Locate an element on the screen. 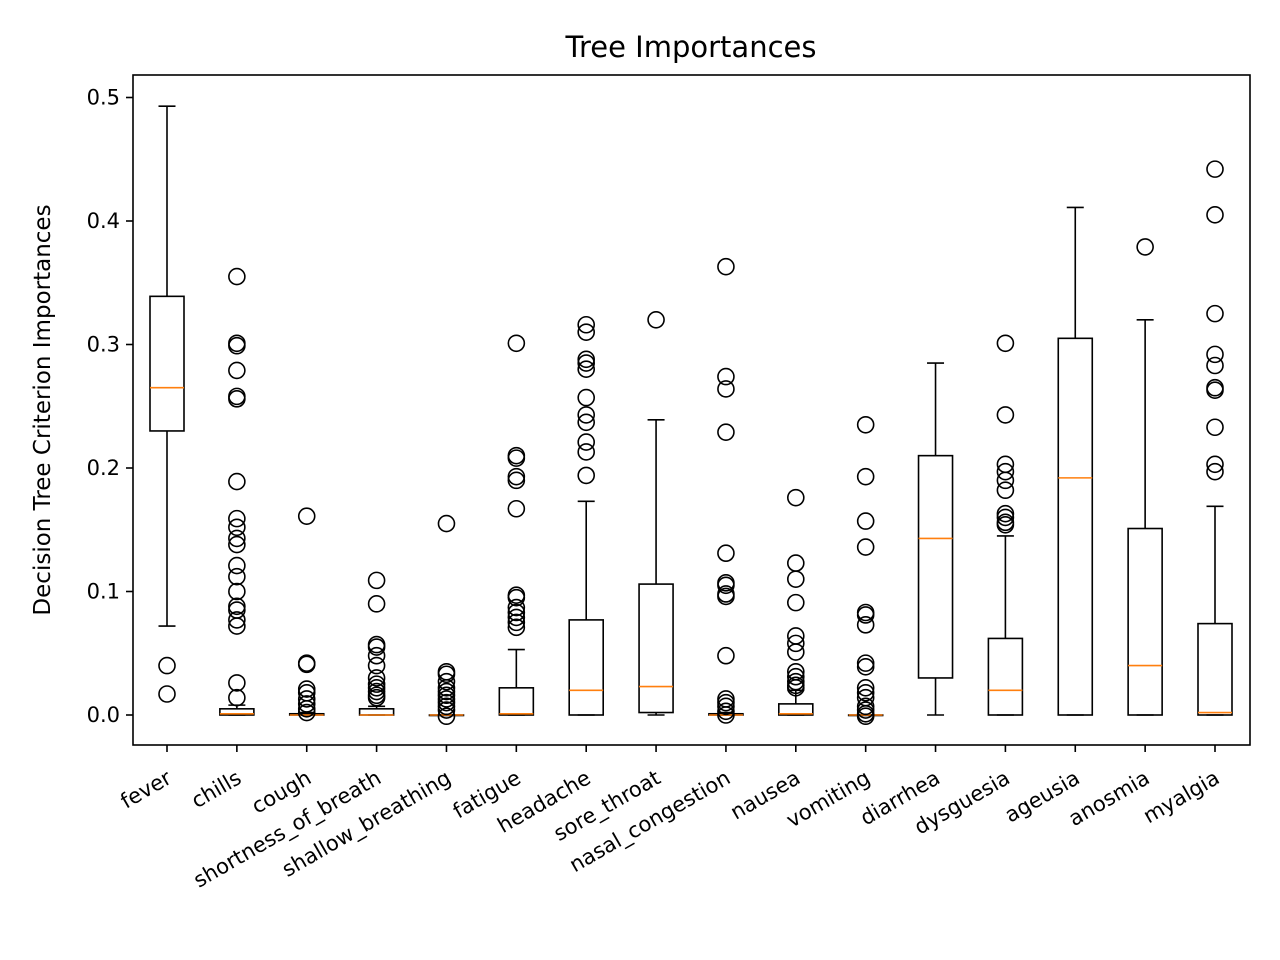 The width and height of the screenshot is (1280, 960). y-tick-label: 0.2 is located at coordinates (103, 468).